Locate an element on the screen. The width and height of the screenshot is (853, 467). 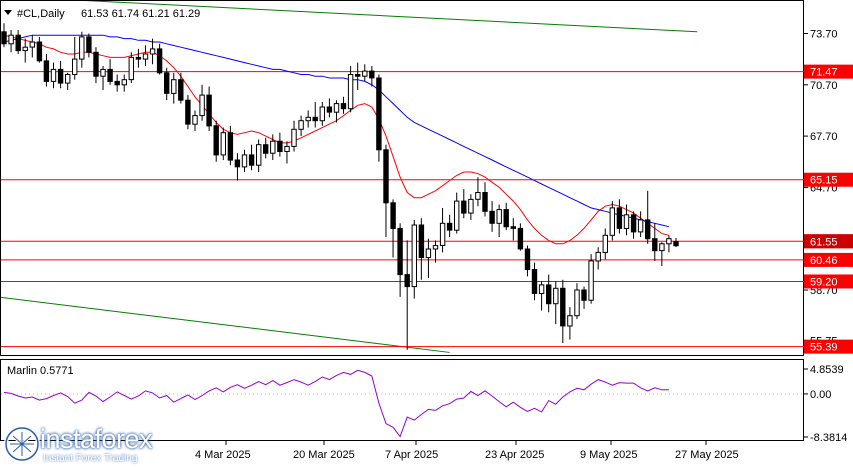
level-tag-label: 59.20 is located at coordinates (824, 282).